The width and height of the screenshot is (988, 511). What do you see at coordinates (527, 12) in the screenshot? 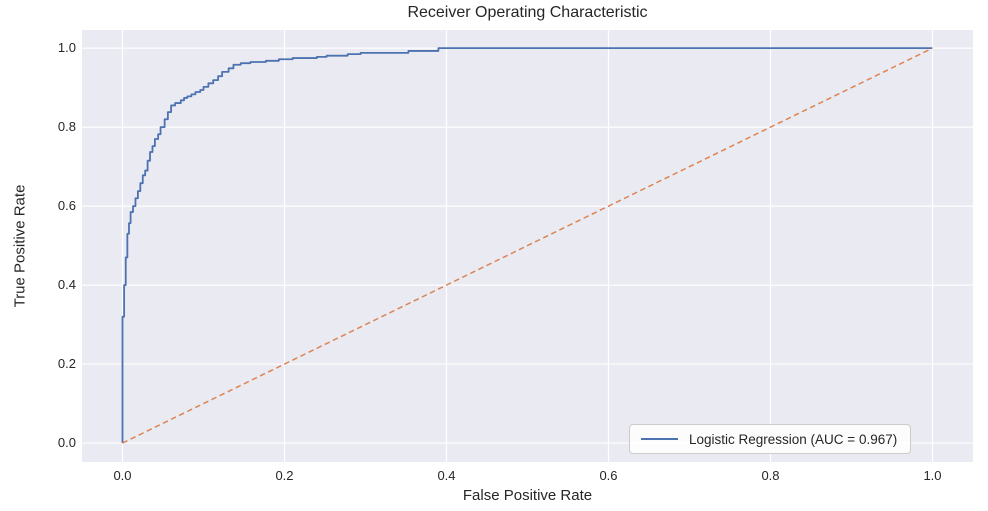
I see `chart-title: Receiver Operating Characteristic` at bounding box center [527, 12].